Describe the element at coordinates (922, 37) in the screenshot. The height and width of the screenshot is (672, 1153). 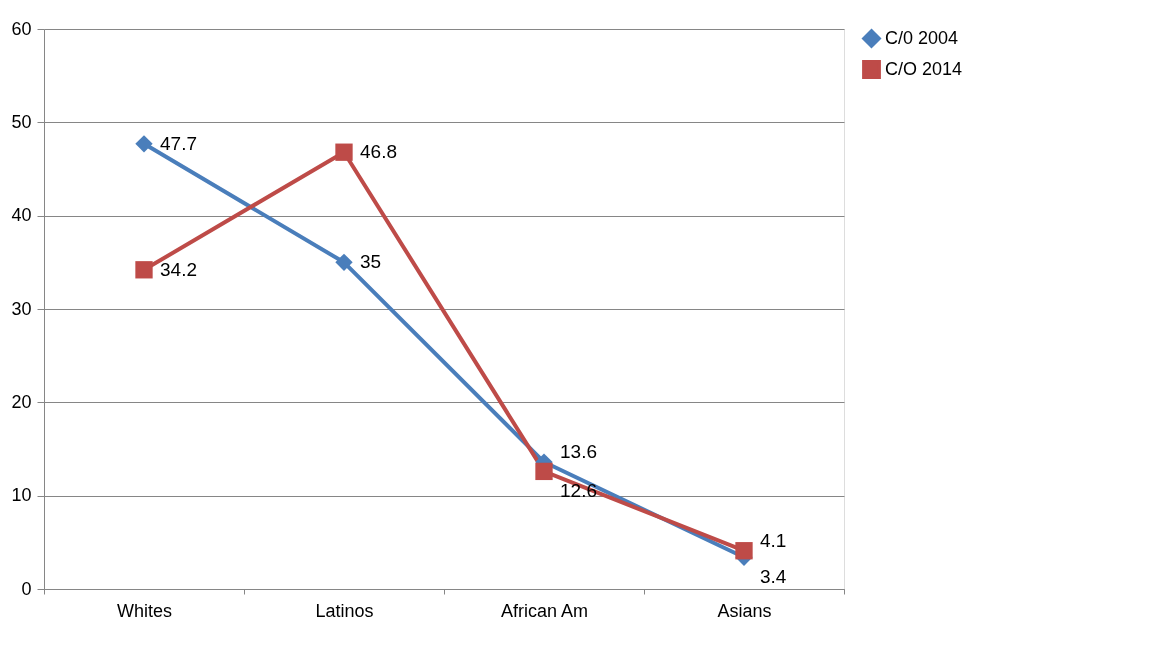
I see `legend-label: C/0 2004` at that location.